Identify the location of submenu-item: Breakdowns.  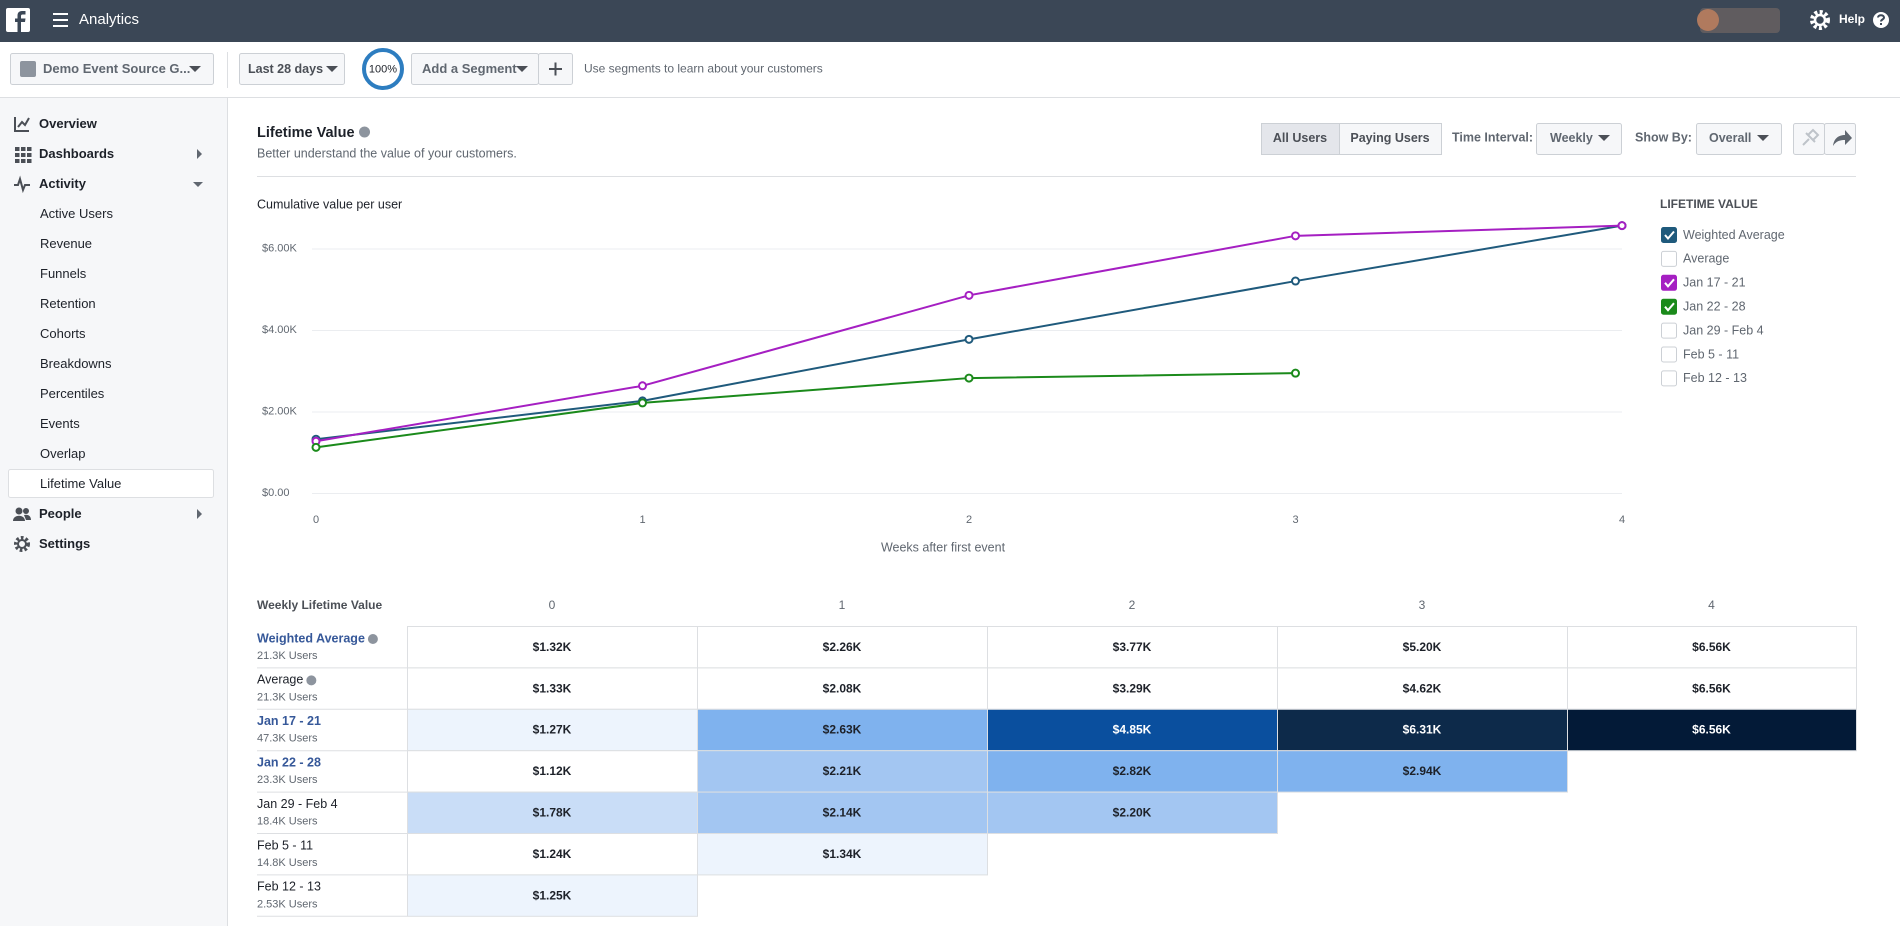
(76, 363).